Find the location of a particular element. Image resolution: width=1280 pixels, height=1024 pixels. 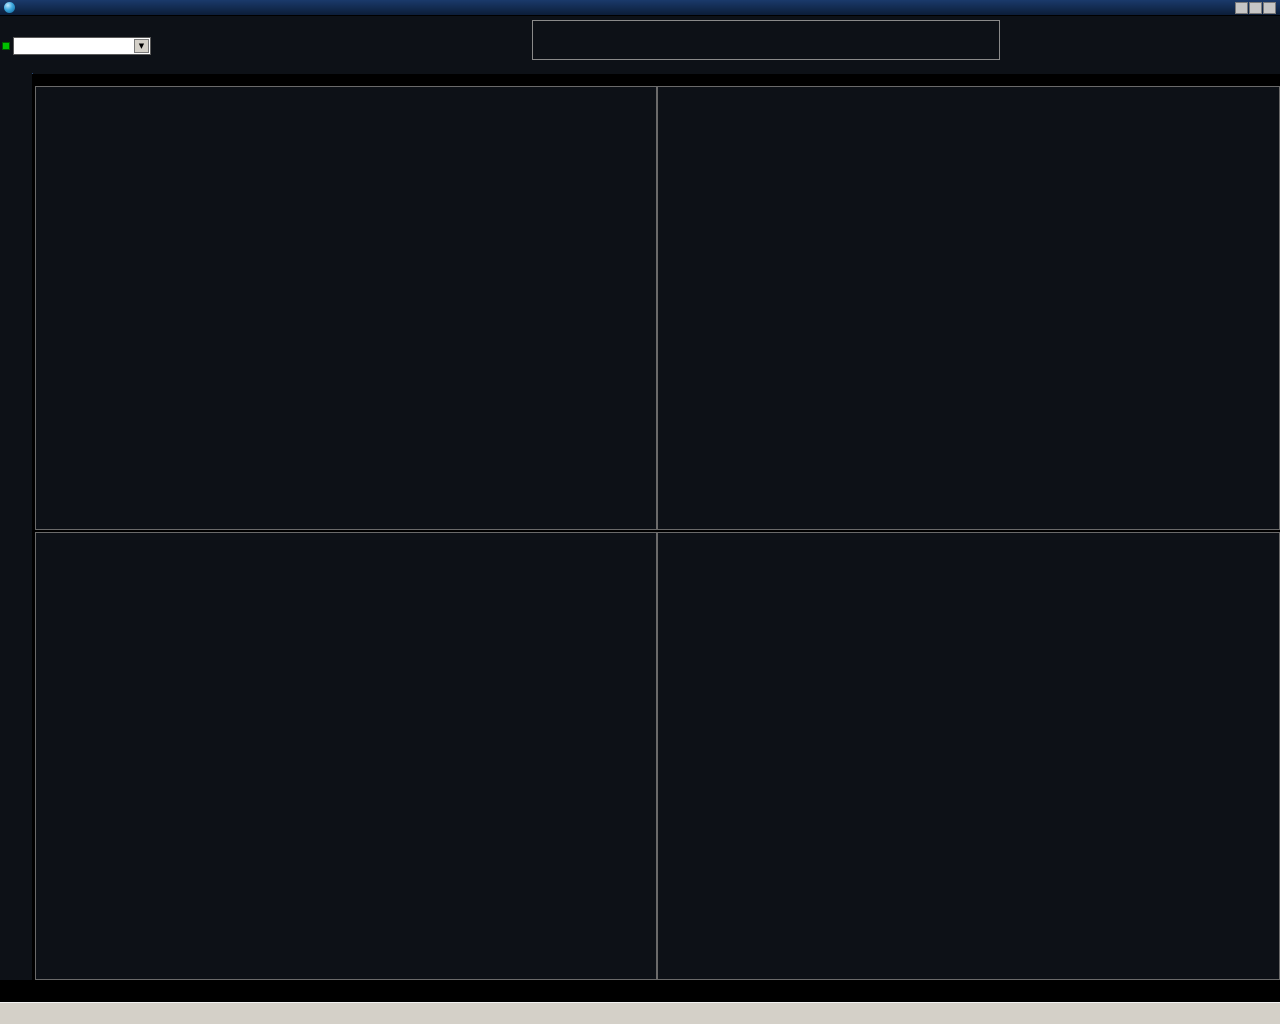

data-bar-value-row is located at coordinates (766, 49).